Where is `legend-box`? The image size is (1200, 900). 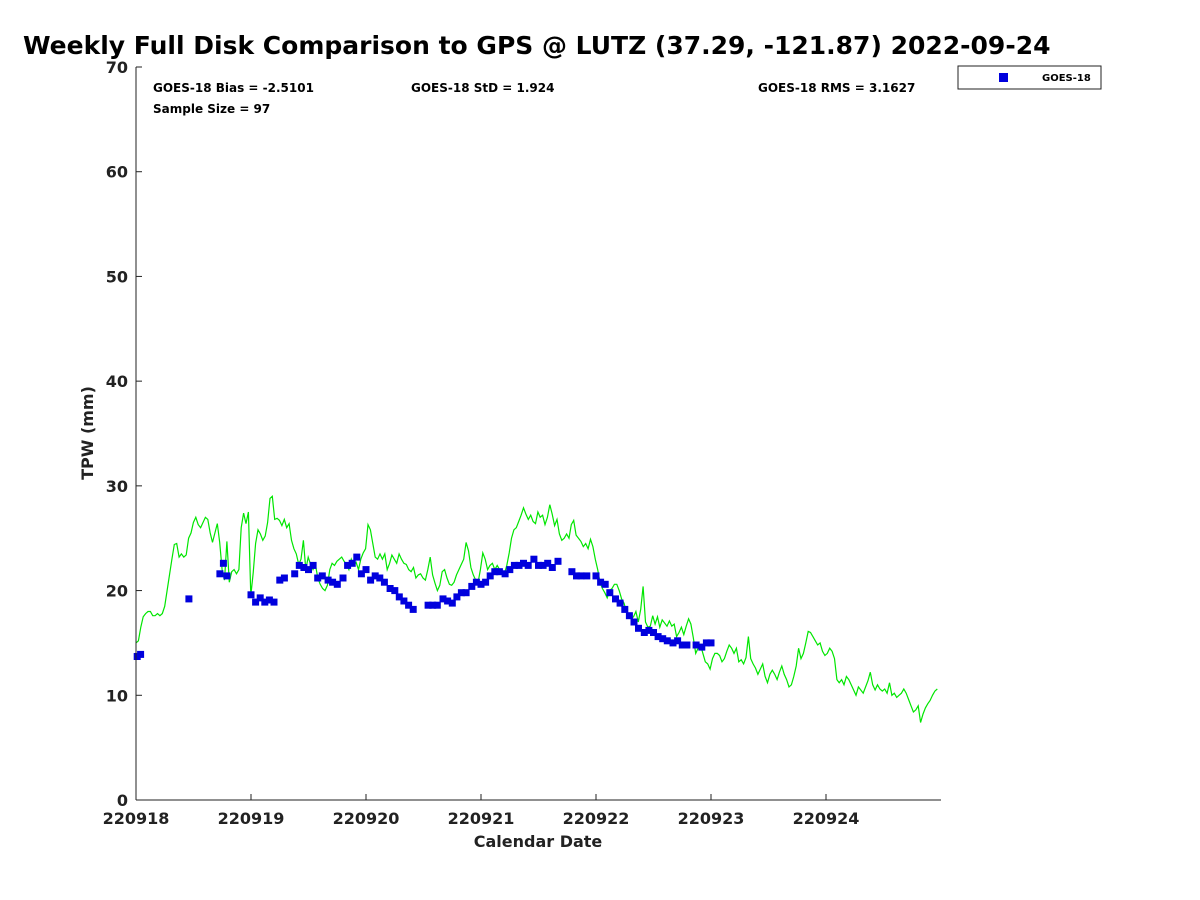 legend-box is located at coordinates (1029, 77).